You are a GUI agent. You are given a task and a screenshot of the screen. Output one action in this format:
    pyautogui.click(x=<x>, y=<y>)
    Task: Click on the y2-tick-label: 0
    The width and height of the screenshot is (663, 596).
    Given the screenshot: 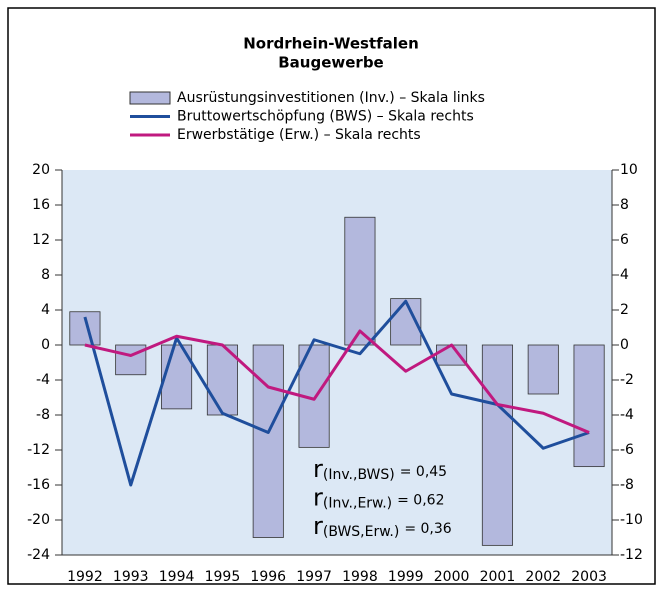 What is the action you would take?
    pyautogui.click(x=624, y=345)
    